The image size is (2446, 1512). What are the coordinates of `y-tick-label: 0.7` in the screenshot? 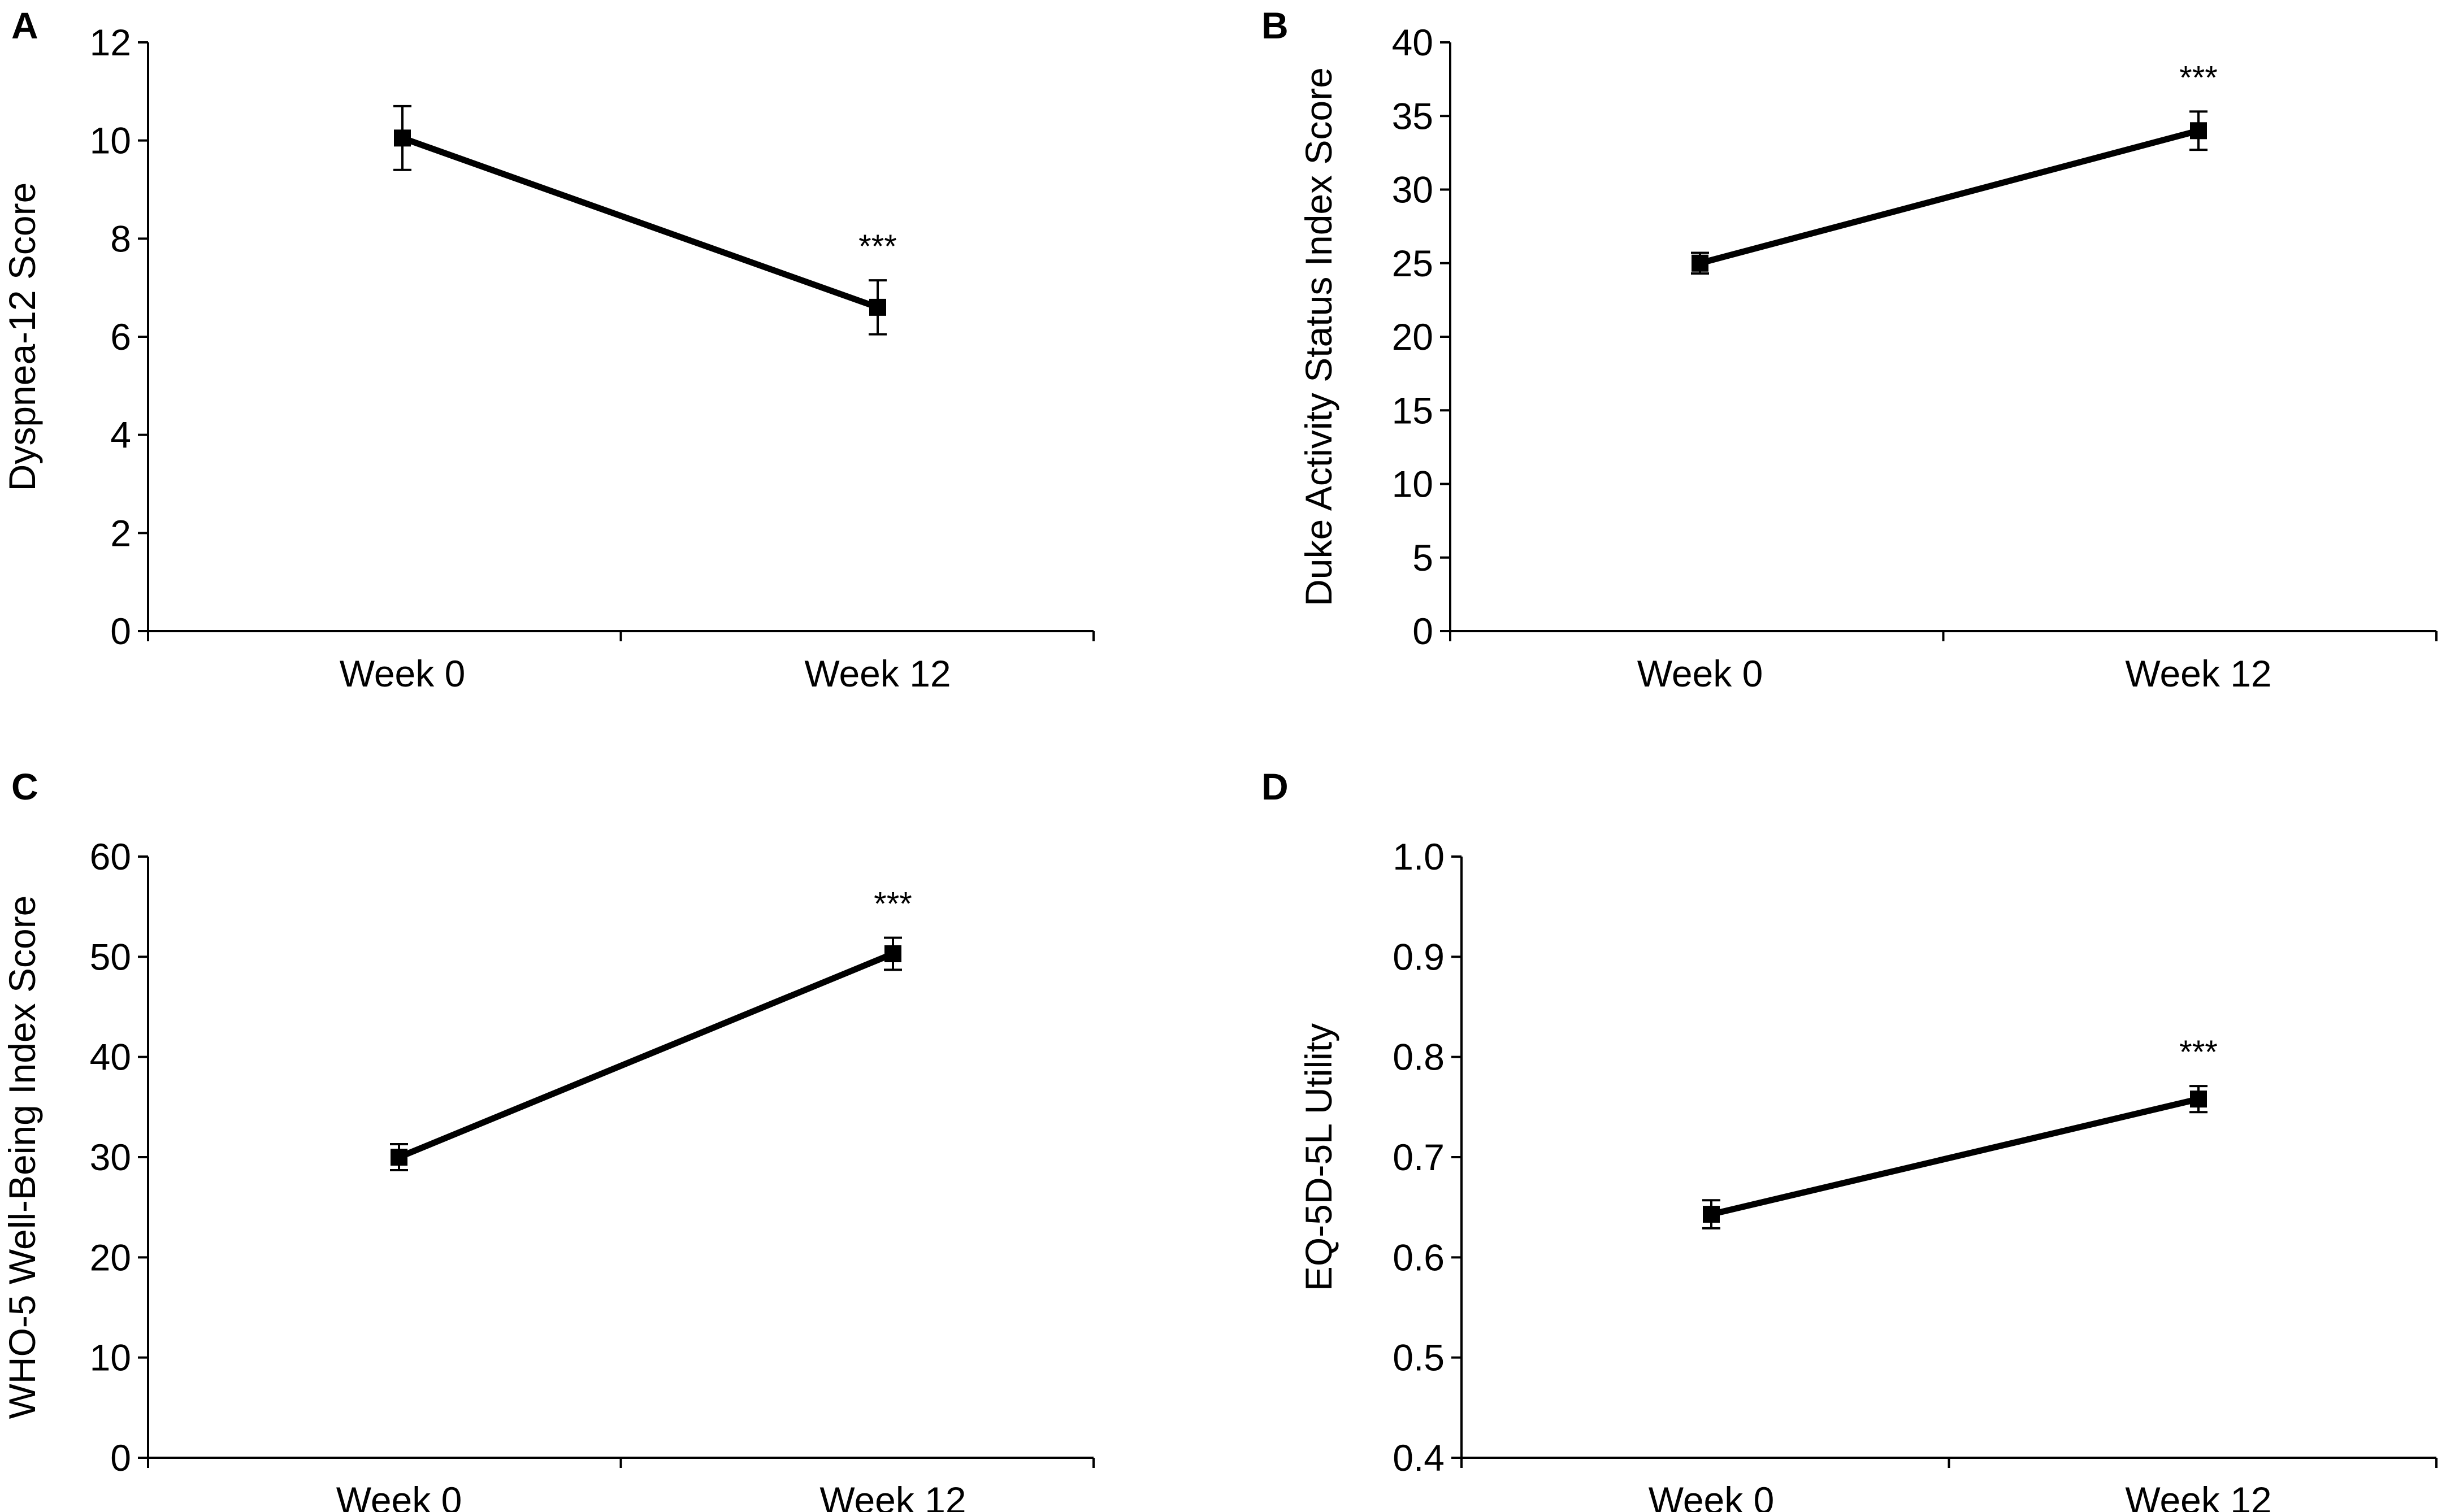 It's located at (1419, 1157).